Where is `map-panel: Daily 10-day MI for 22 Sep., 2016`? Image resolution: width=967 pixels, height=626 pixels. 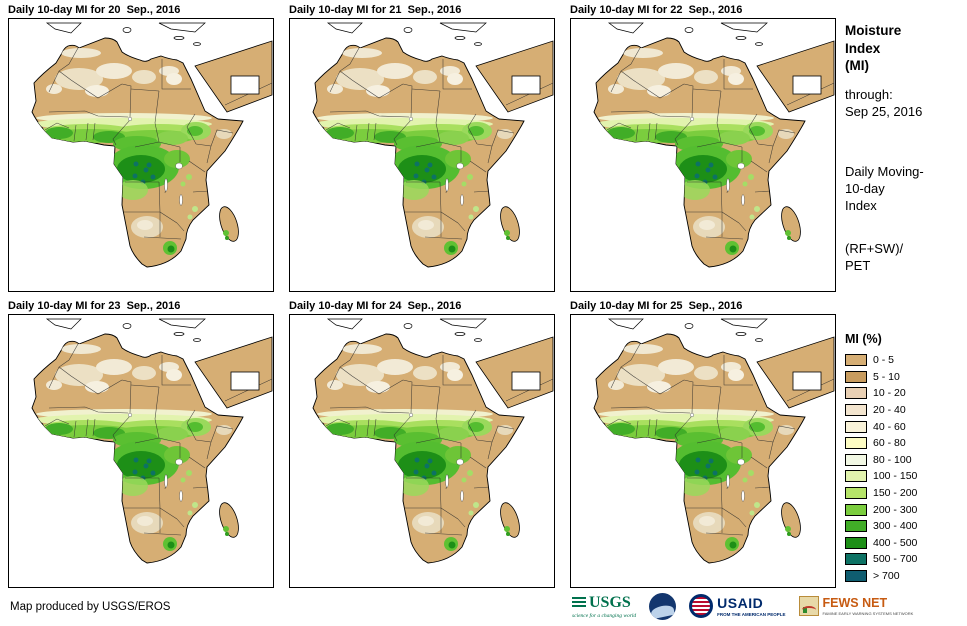
map-panel: Daily 10-day MI for 22 Sep., 2016 is located at coordinates (710, 152).